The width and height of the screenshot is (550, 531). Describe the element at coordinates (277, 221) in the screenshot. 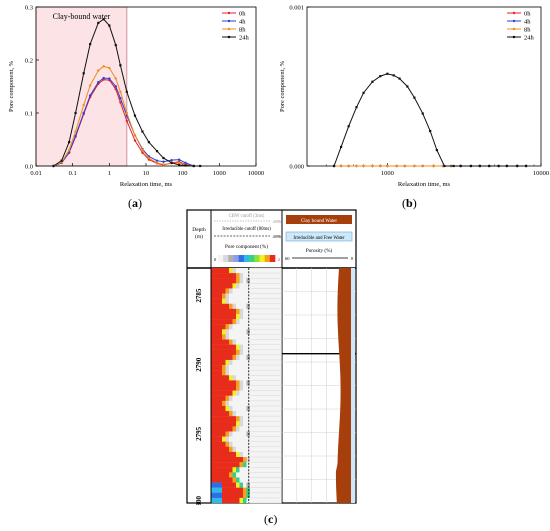

I see `cbw-cutoff-value: 4096` at that location.